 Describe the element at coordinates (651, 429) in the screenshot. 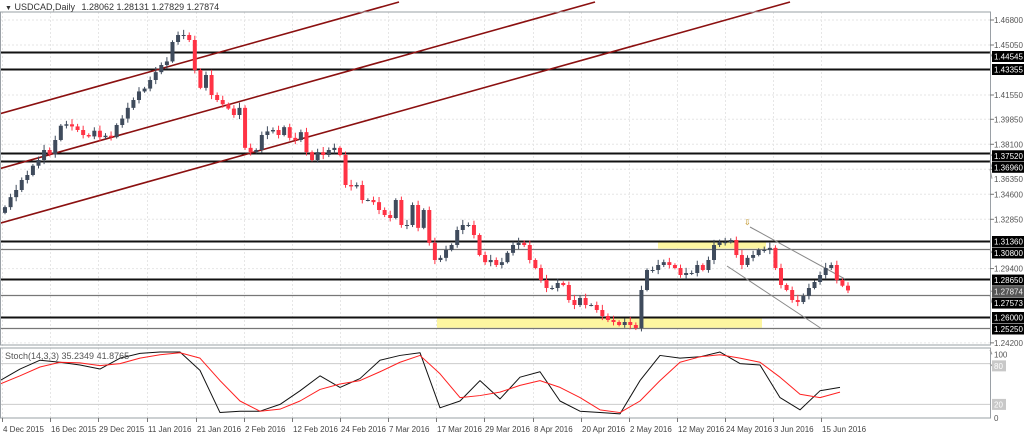

I see `x-tick-label: 2 May 2016` at that location.